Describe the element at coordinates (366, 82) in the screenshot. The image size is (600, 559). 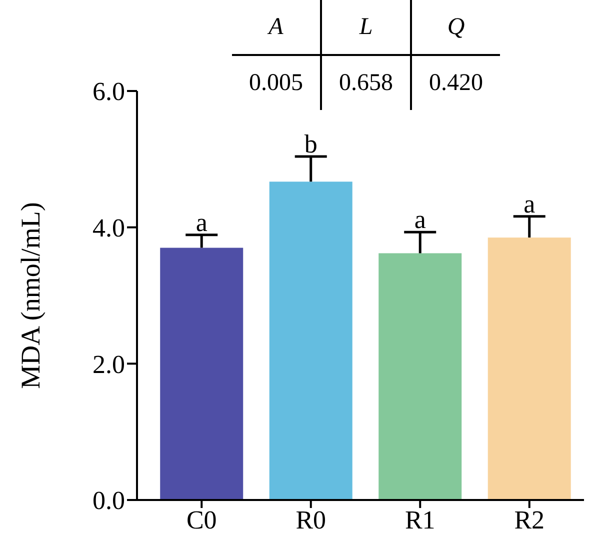
I see `annotation: 0.658` at that location.